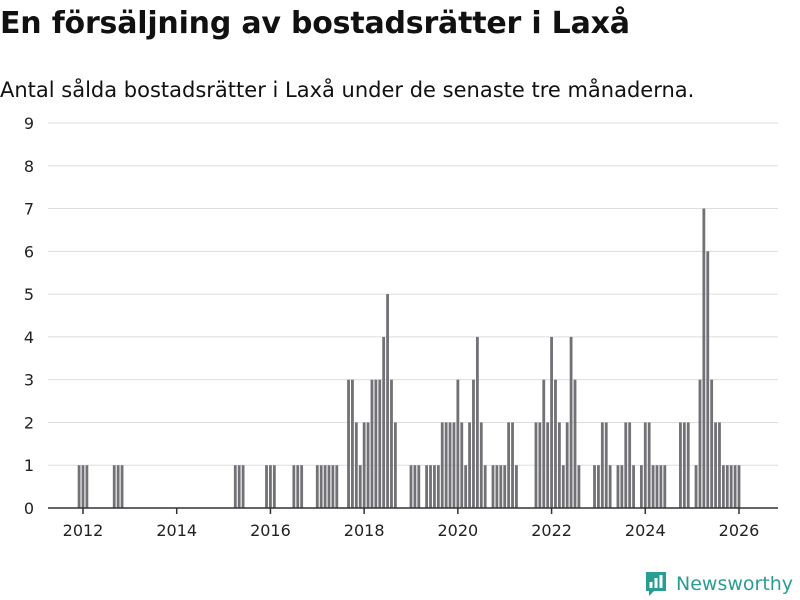 The image size is (800, 600). I want to click on y-tick-label: 5, so click(29, 294).